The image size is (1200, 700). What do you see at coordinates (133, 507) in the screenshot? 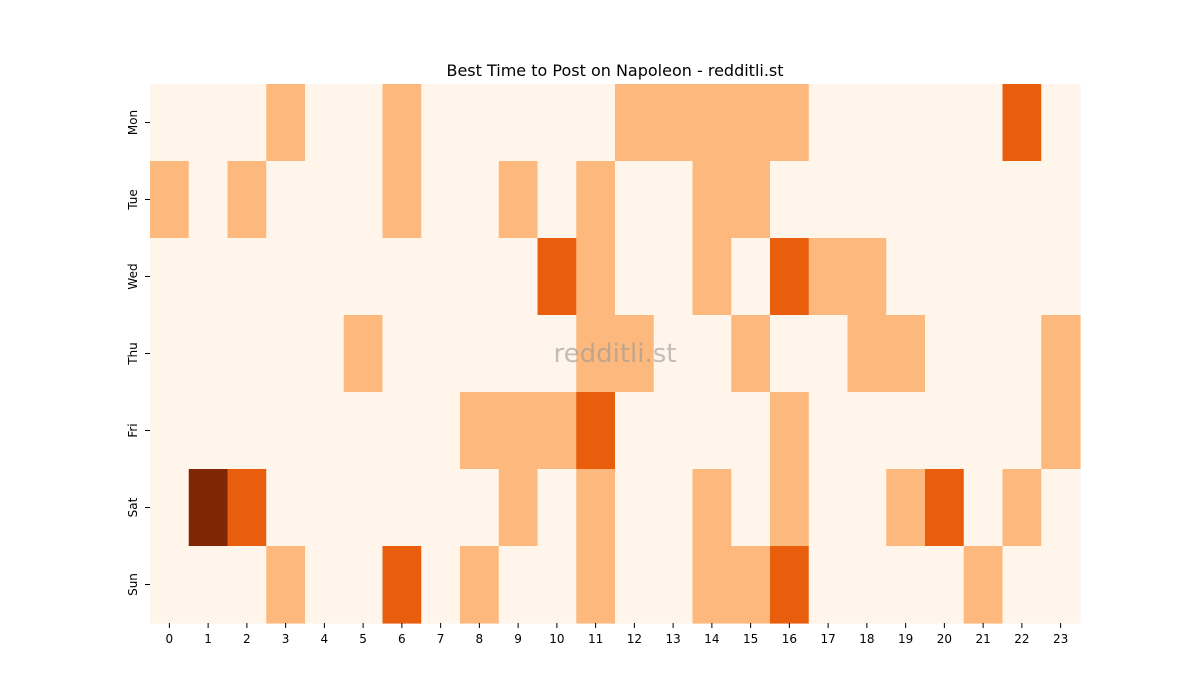
I see `y-tick-label: Sat` at bounding box center [133, 507].